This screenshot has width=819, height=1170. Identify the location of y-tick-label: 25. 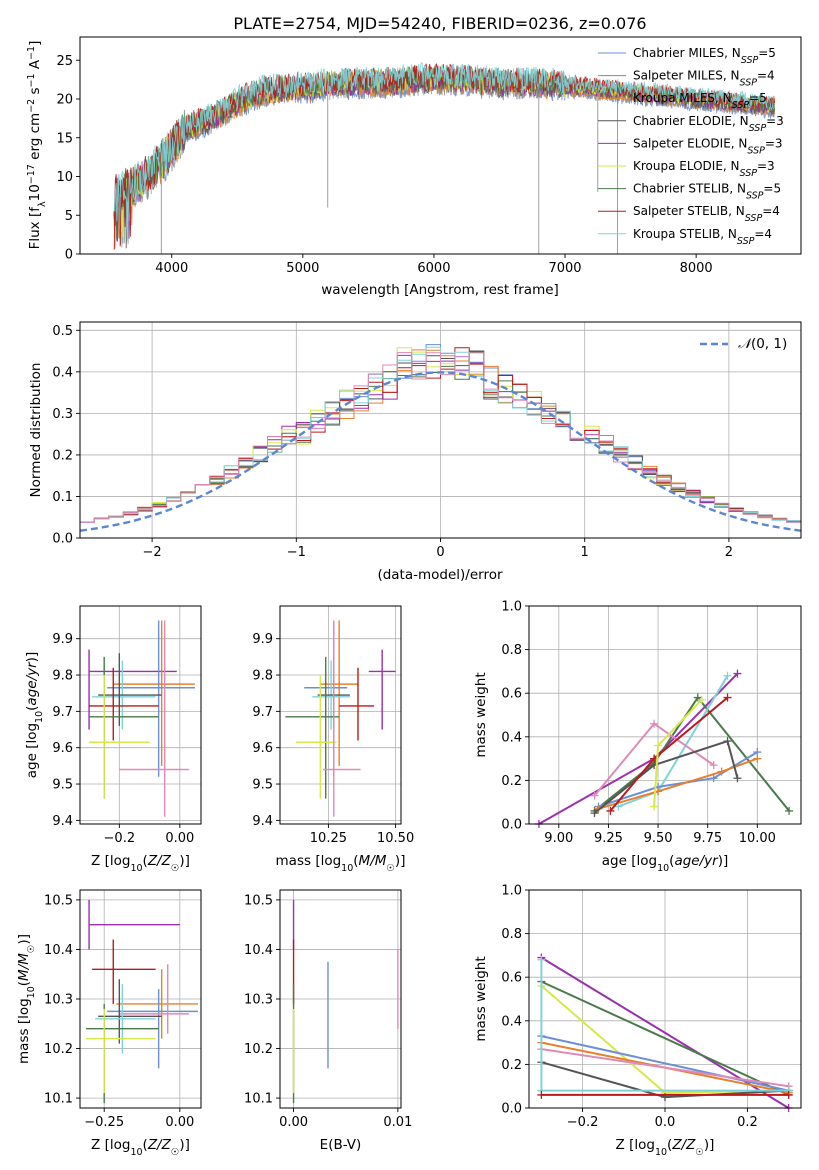
(64, 61).